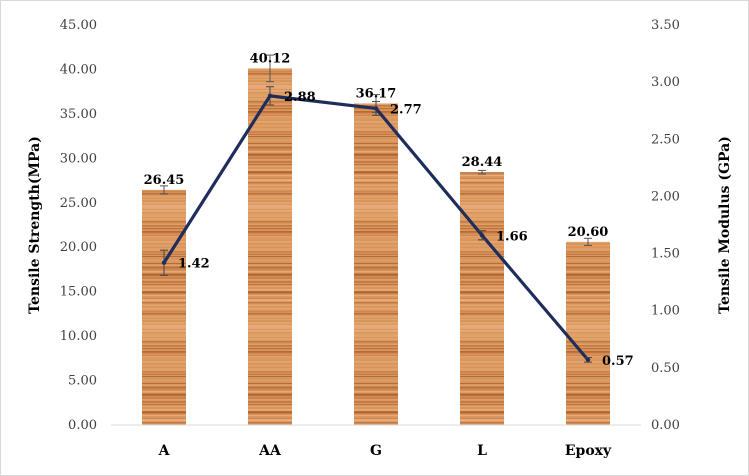  I want to click on line-data-label: 1.42, so click(194, 264).